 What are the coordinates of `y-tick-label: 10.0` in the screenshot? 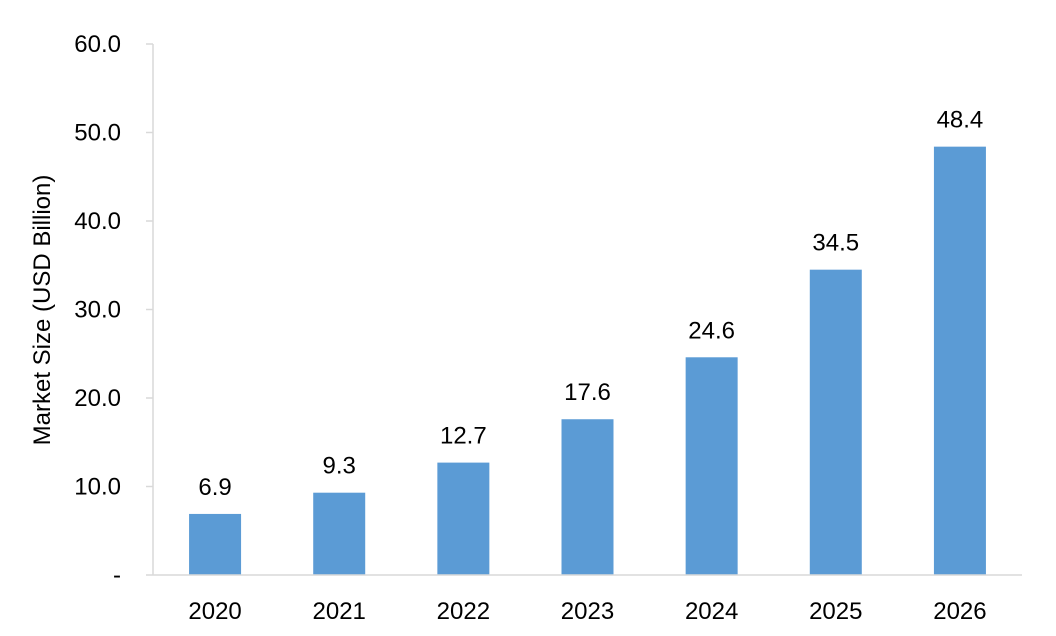 It's located at (97, 487).